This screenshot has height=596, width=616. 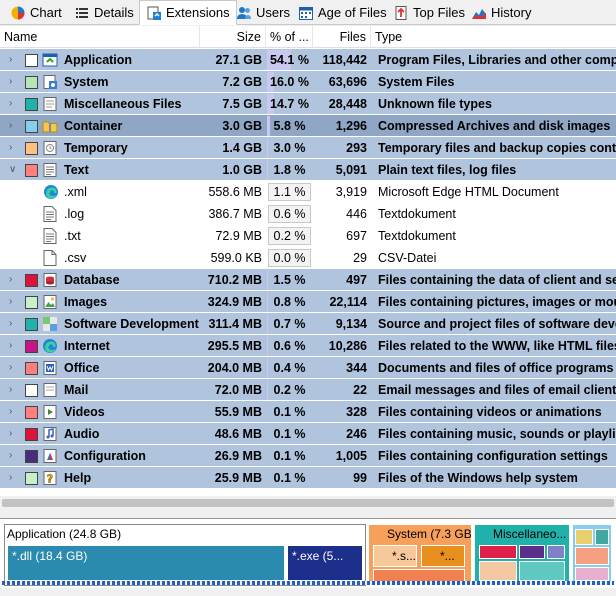 I want to click on tab-top-files: Top Files, so click(x=429, y=12).